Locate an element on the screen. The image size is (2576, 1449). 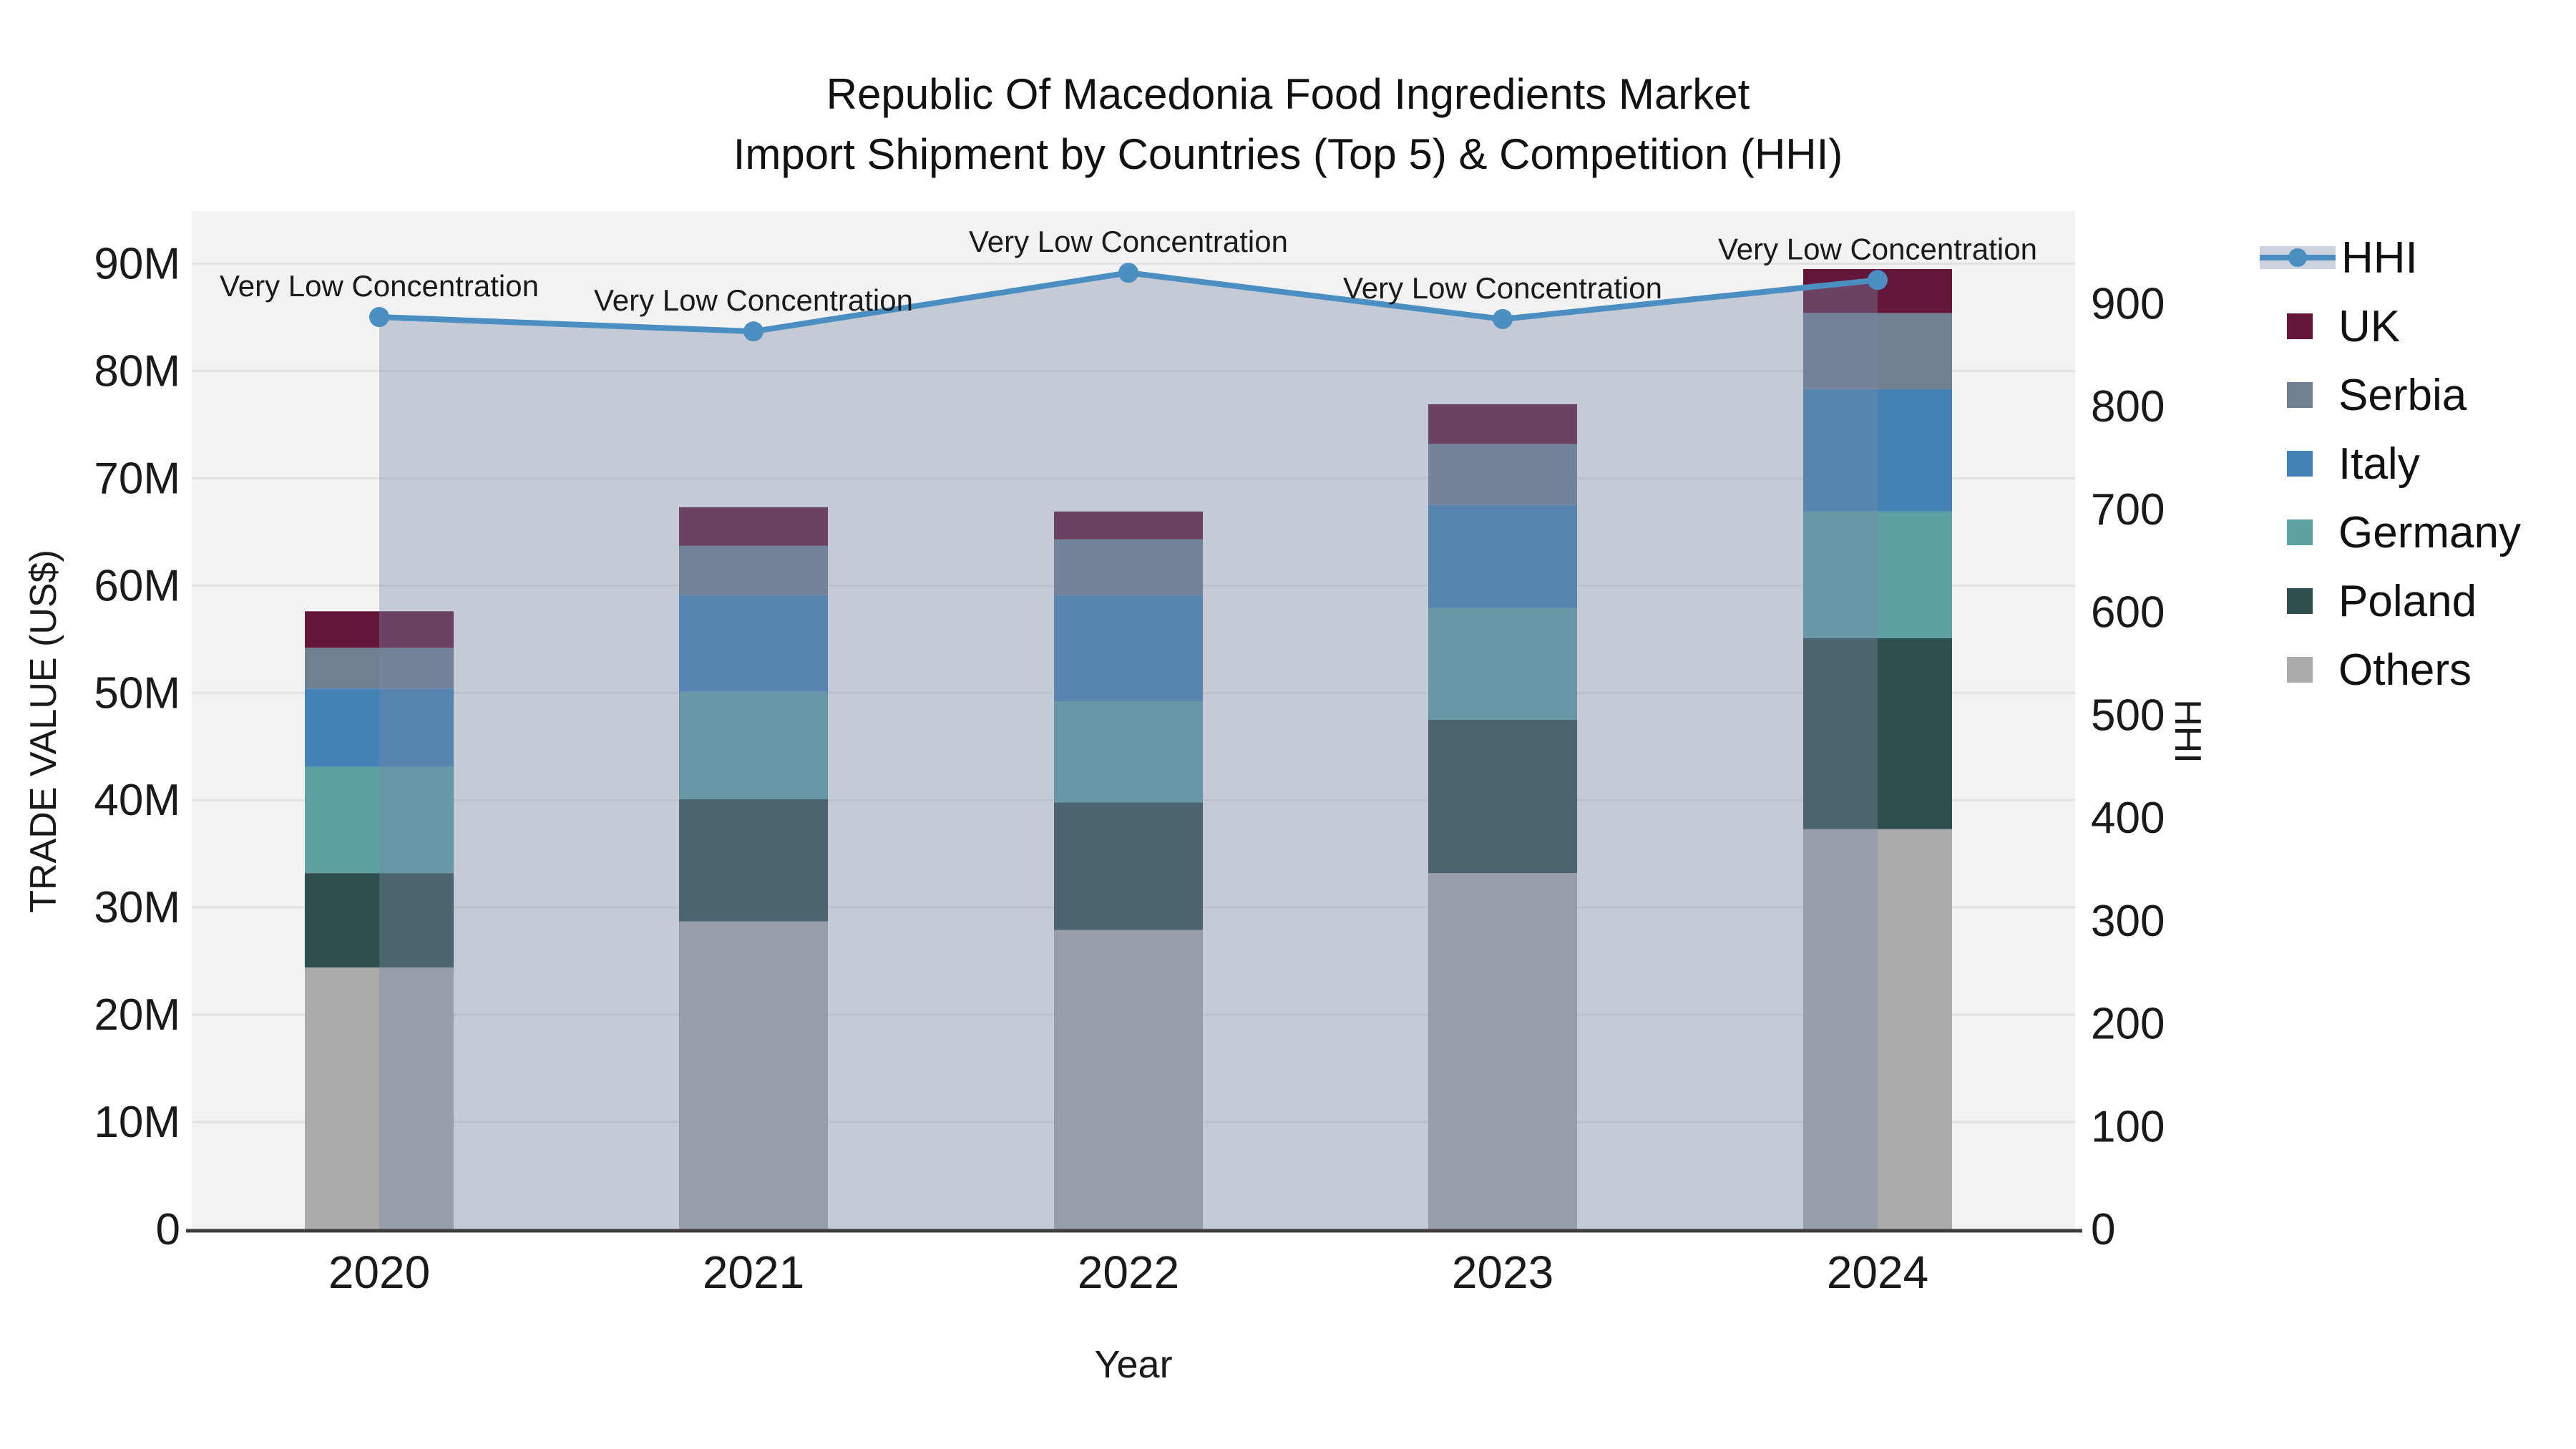
hhi-marker-2020 is located at coordinates (379, 317).